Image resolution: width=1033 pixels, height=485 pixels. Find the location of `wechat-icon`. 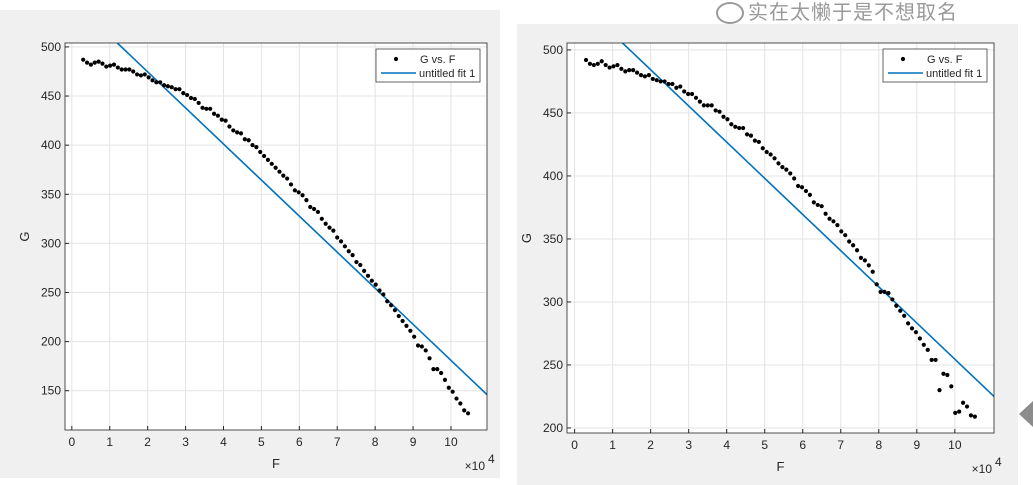

wechat-icon is located at coordinates (730, 13).